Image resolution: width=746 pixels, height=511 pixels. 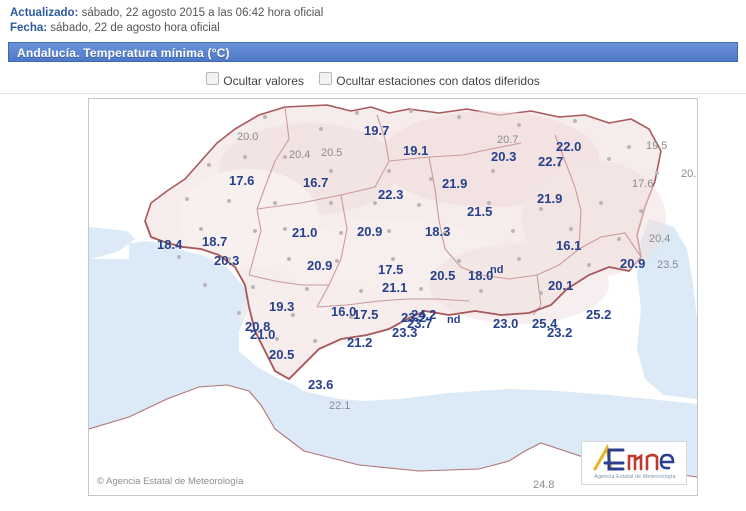 I want to click on station-value-label: 22.7, so click(x=551, y=161).